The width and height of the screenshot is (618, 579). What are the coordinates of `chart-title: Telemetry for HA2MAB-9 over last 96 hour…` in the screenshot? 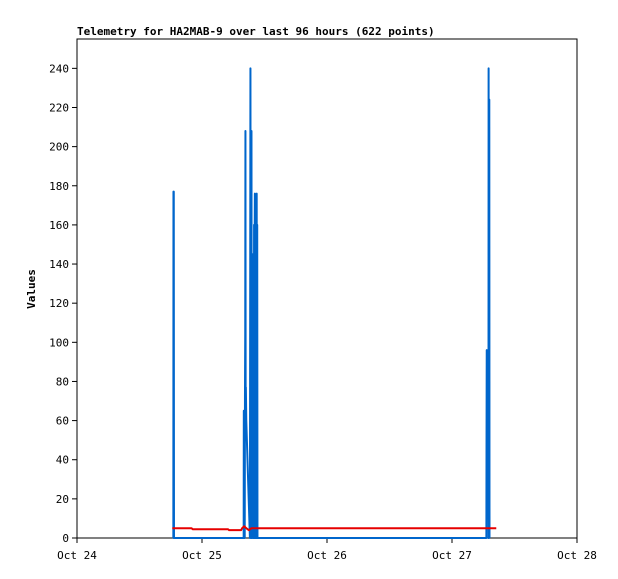 It's located at (256, 31).